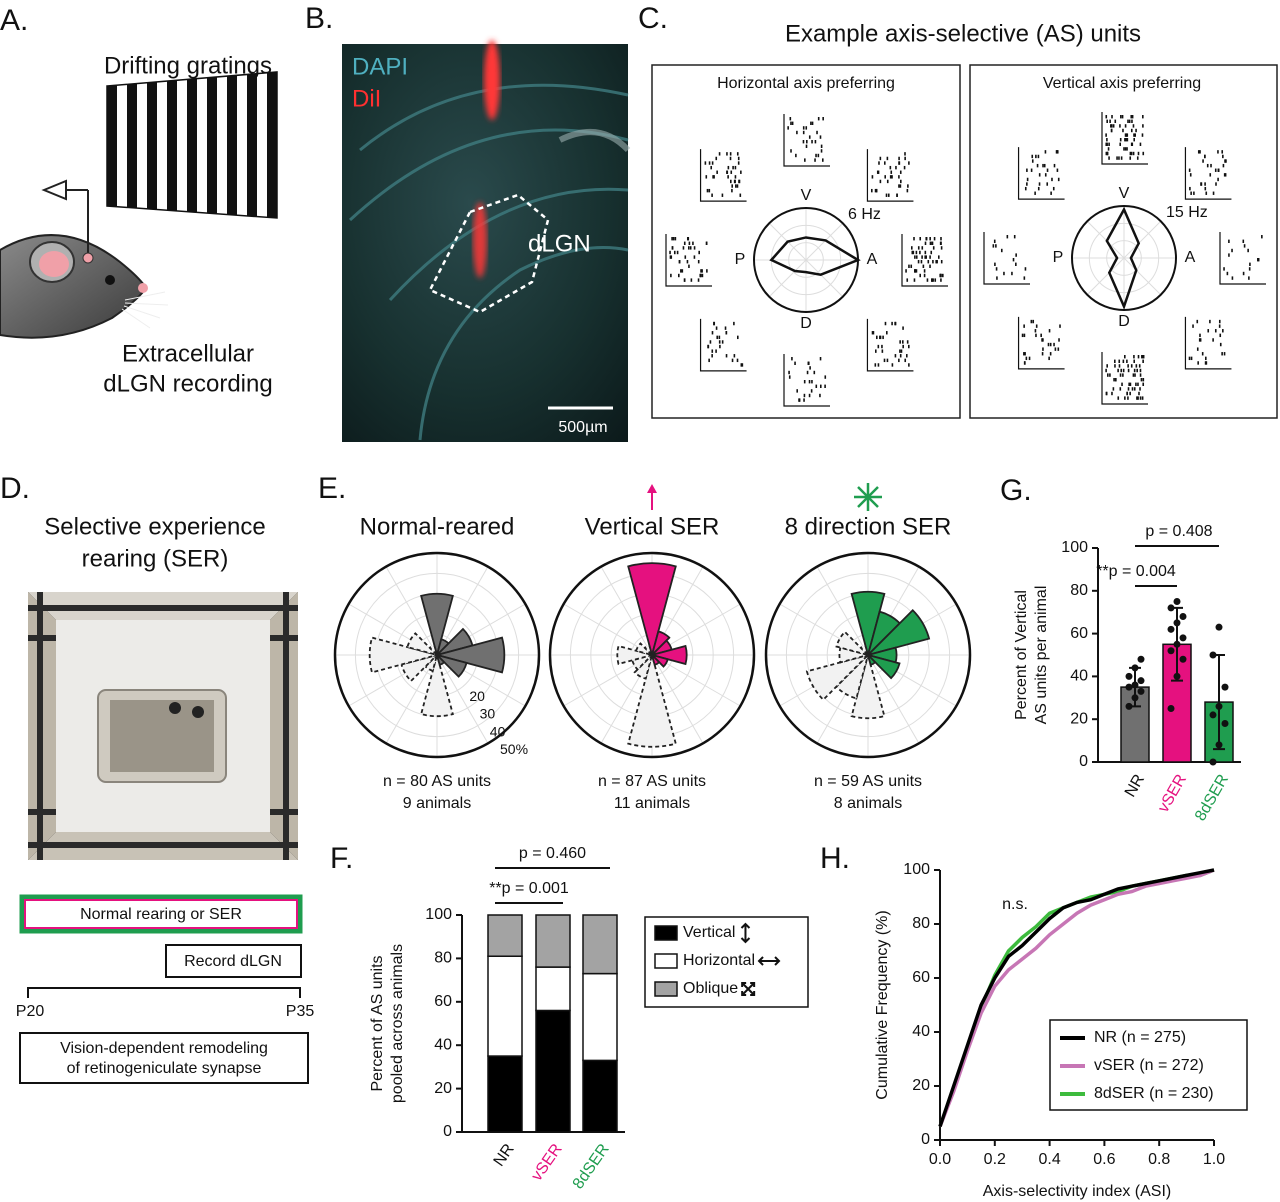 Image resolution: width=1280 pixels, height=1202 pixels. I want to click on timeline-axis, so click(164, 992).